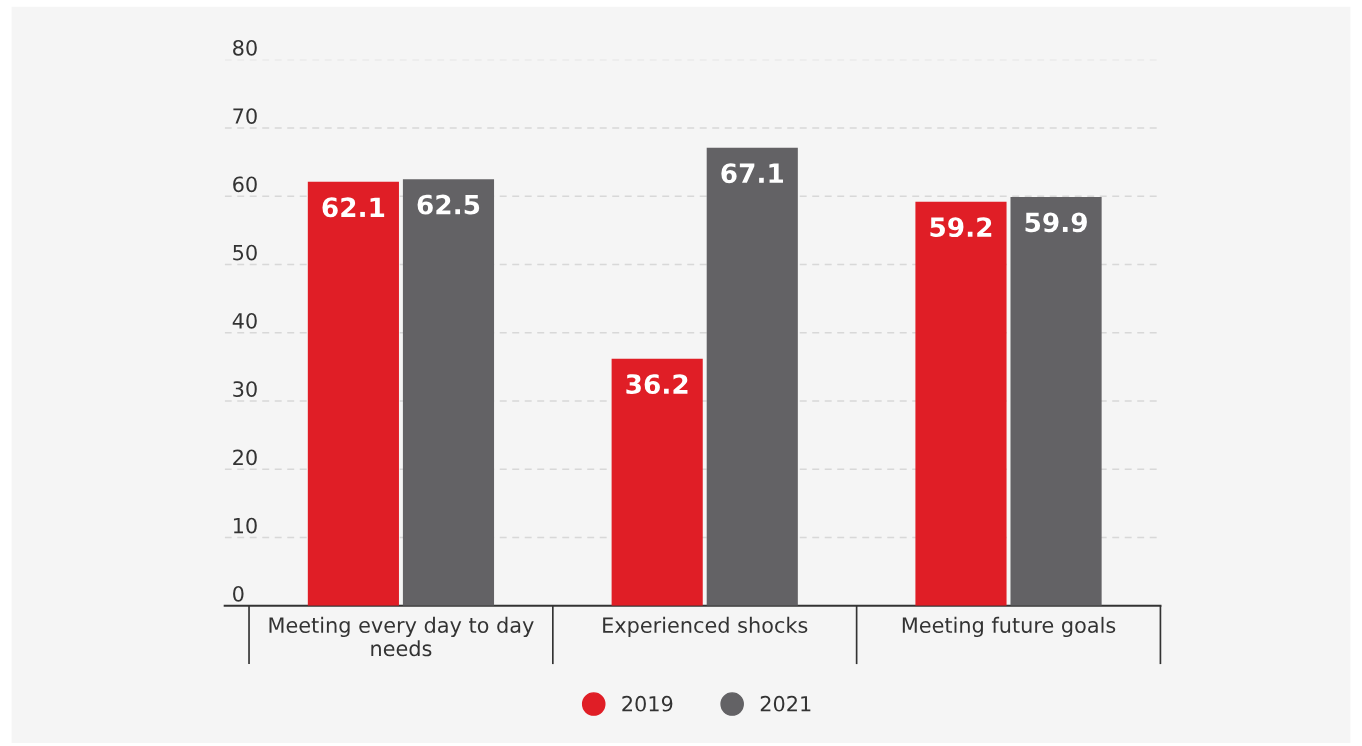 This screenshot has height=746, width=1362. What do you see at coordinates (244, 320) in the screenshot?
I see `y-tick-label: 40` at bounding box center [244, 320].